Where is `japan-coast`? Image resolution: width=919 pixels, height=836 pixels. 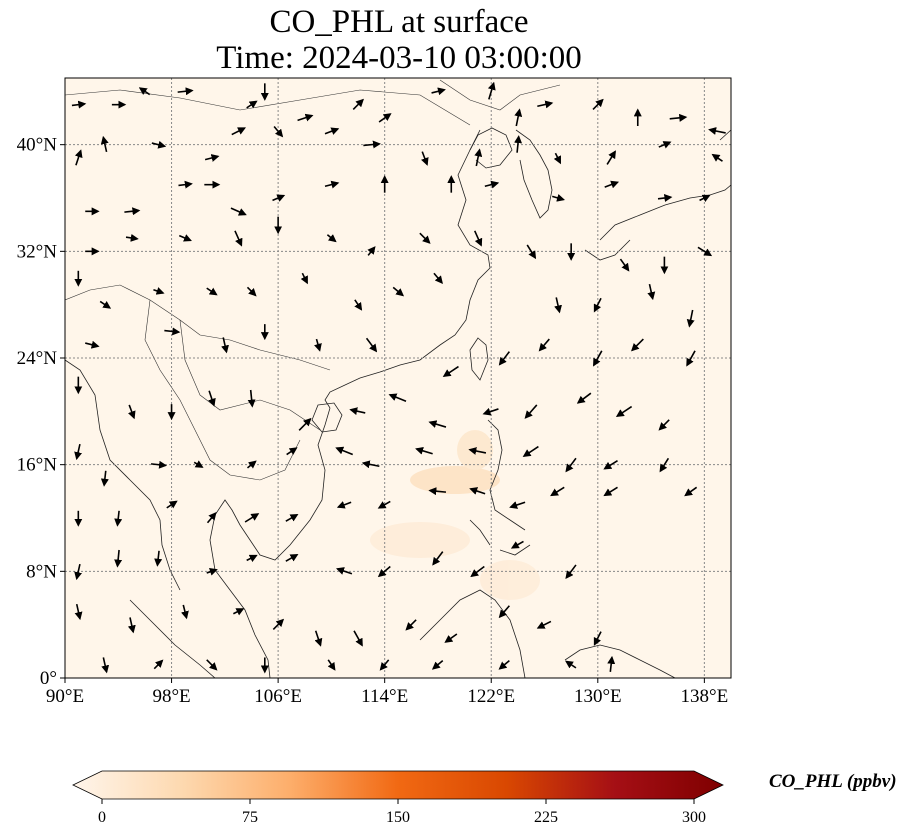 japan-coast is located at coordinates (657, 195).